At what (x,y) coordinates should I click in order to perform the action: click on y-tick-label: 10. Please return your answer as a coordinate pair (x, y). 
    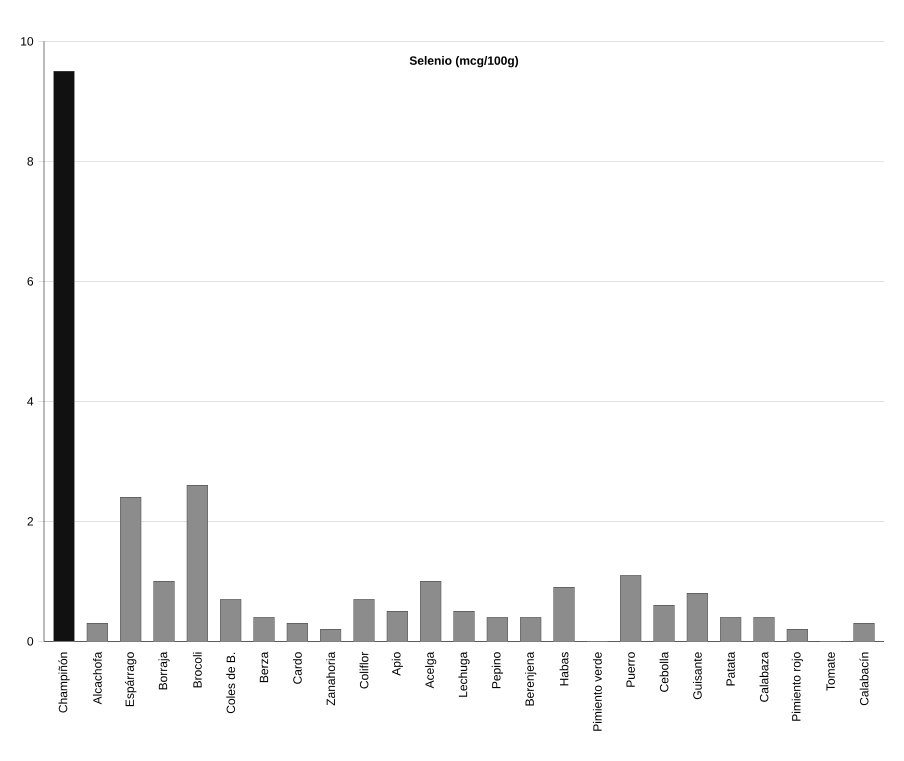
    Looking at the image, I should click on (27, 41).